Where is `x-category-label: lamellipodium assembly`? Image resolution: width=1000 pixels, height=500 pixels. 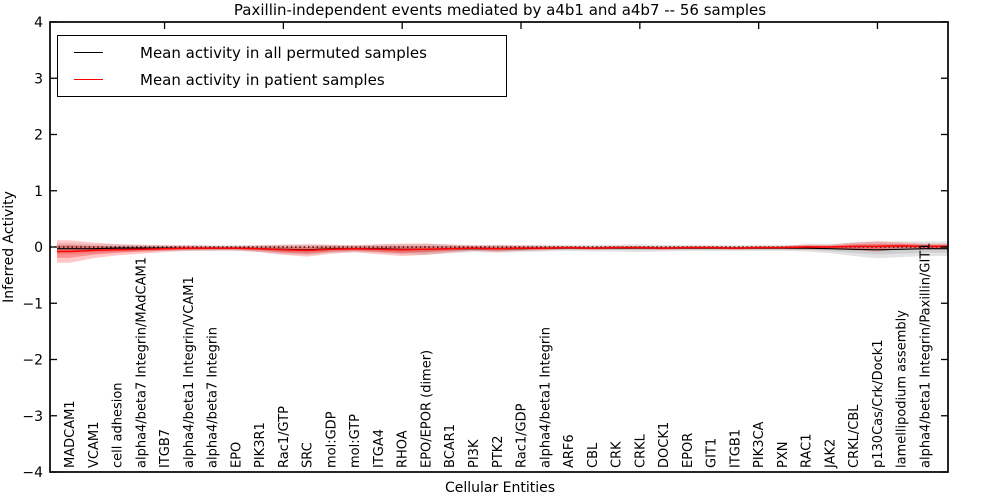
x-category-label: lamellipodium assembly is located at coordinates (902, 389).